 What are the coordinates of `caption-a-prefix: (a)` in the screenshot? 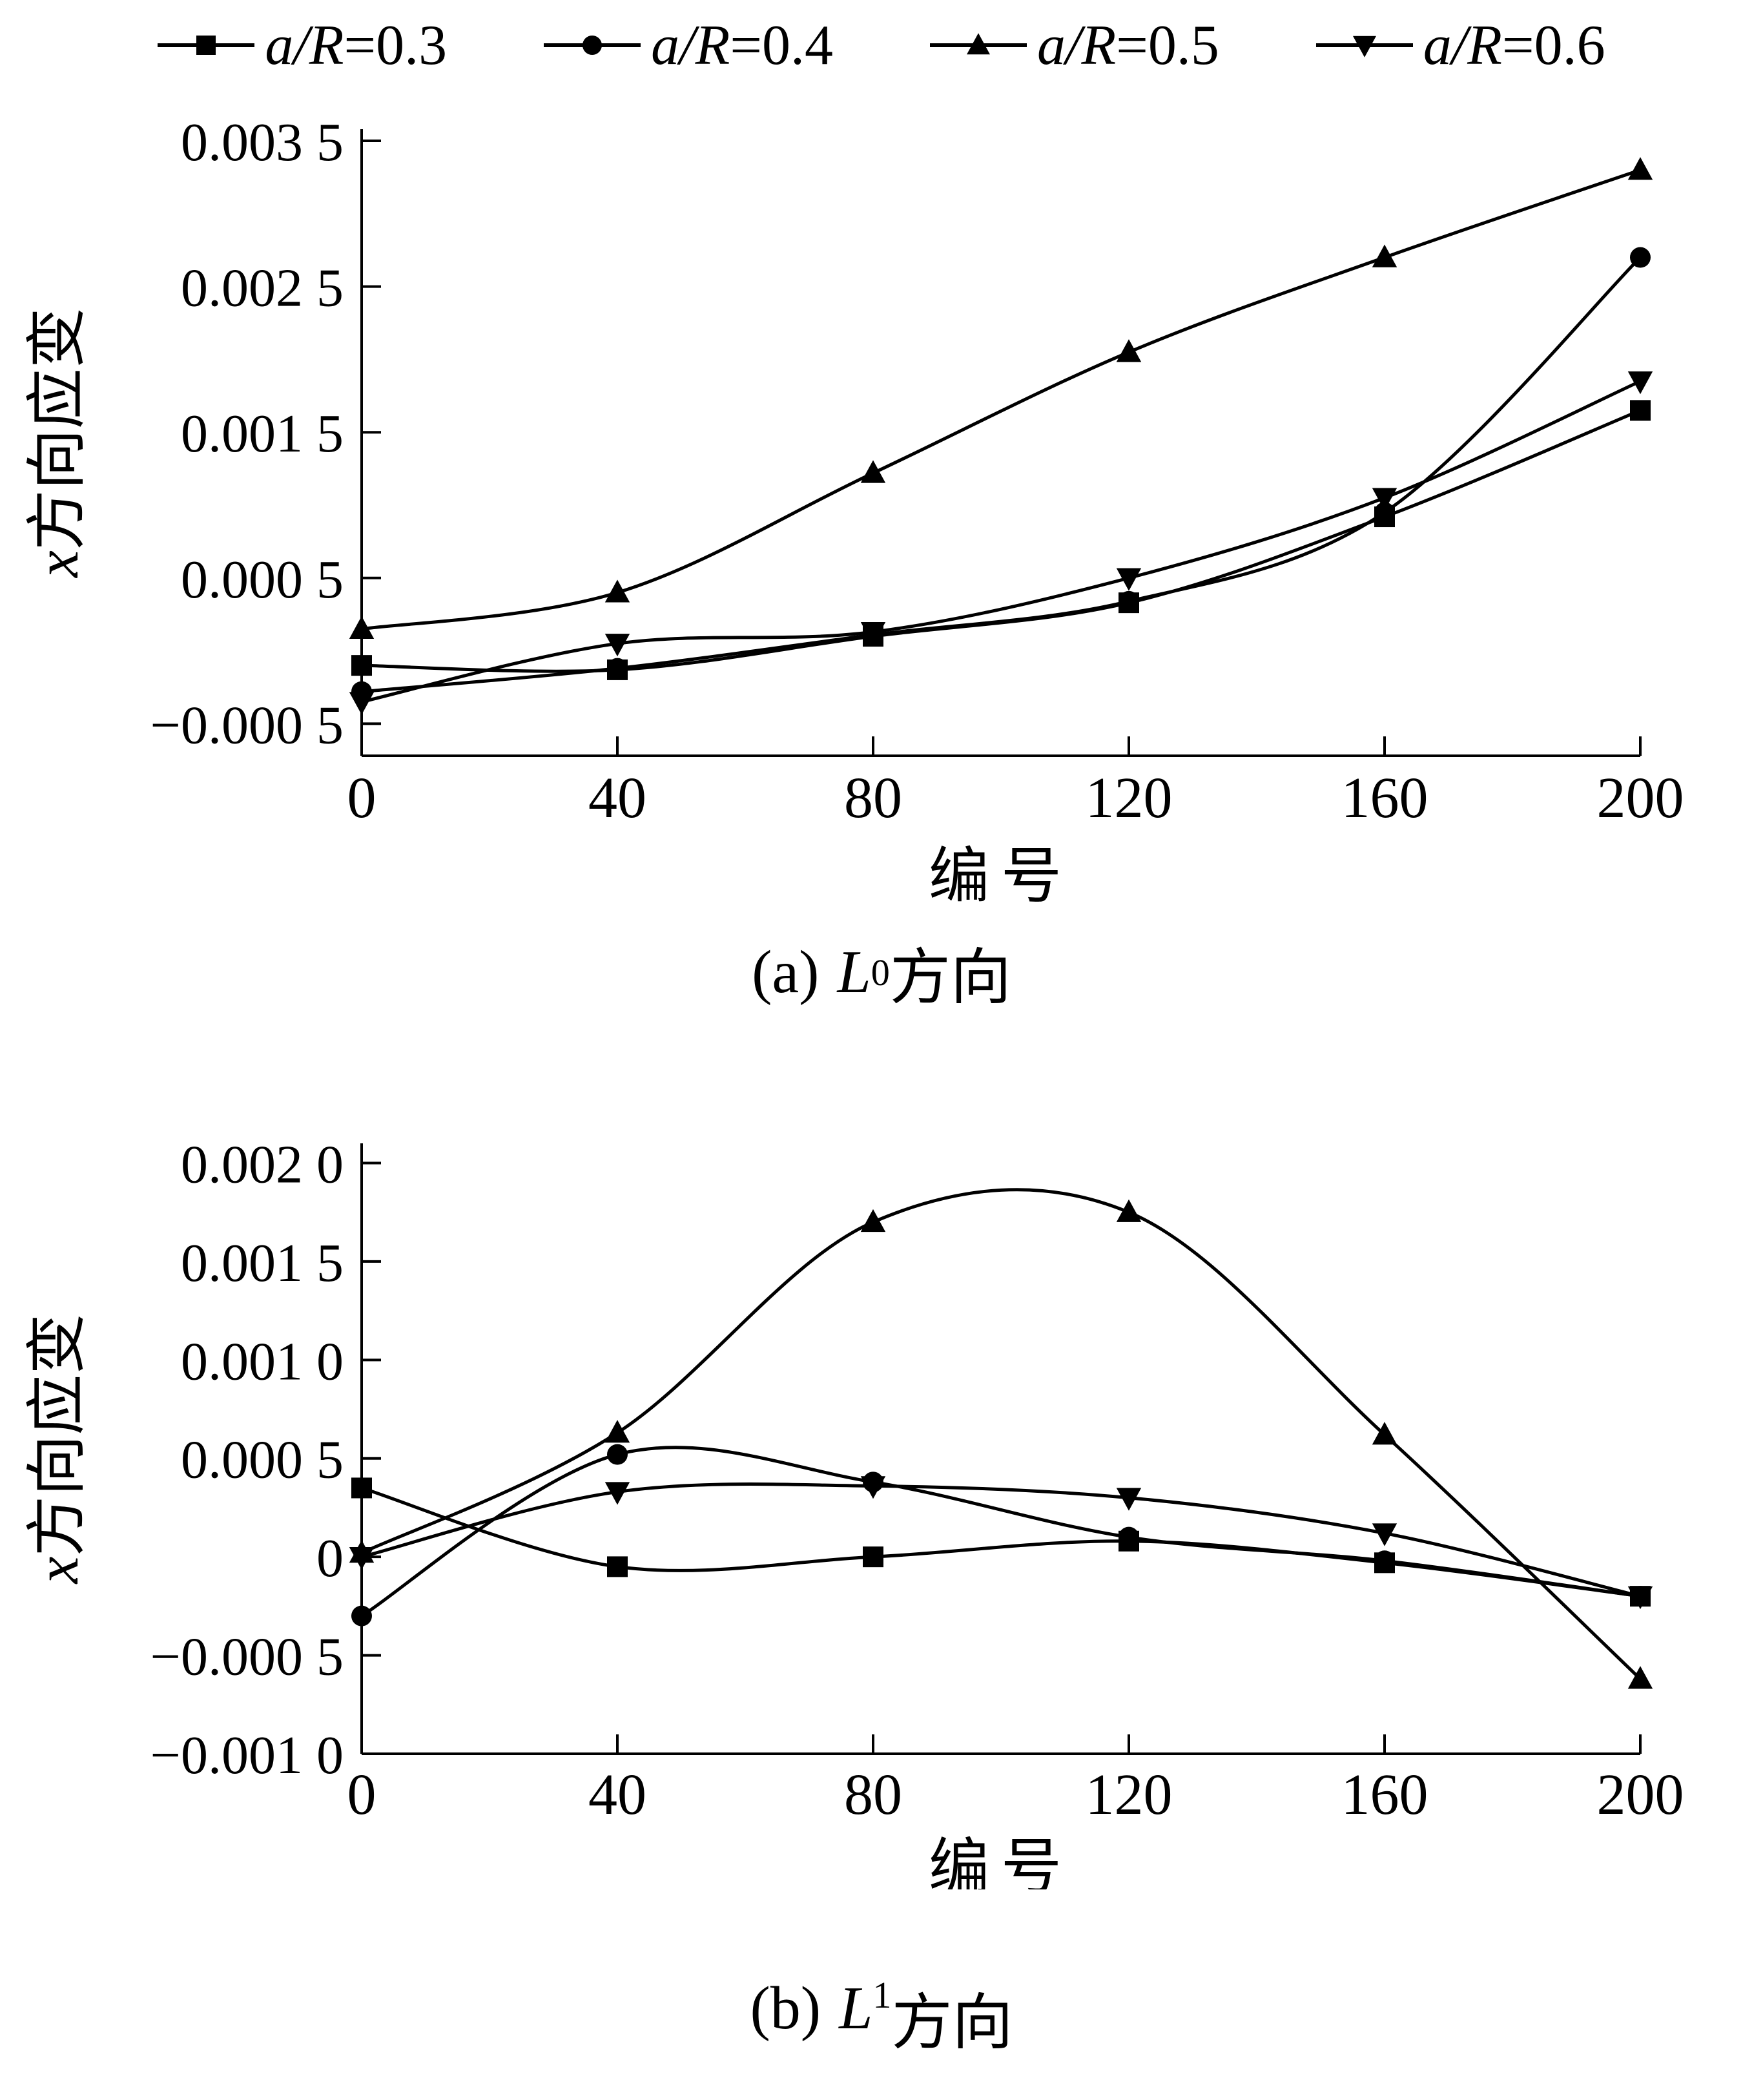 It's located at (786, 973).